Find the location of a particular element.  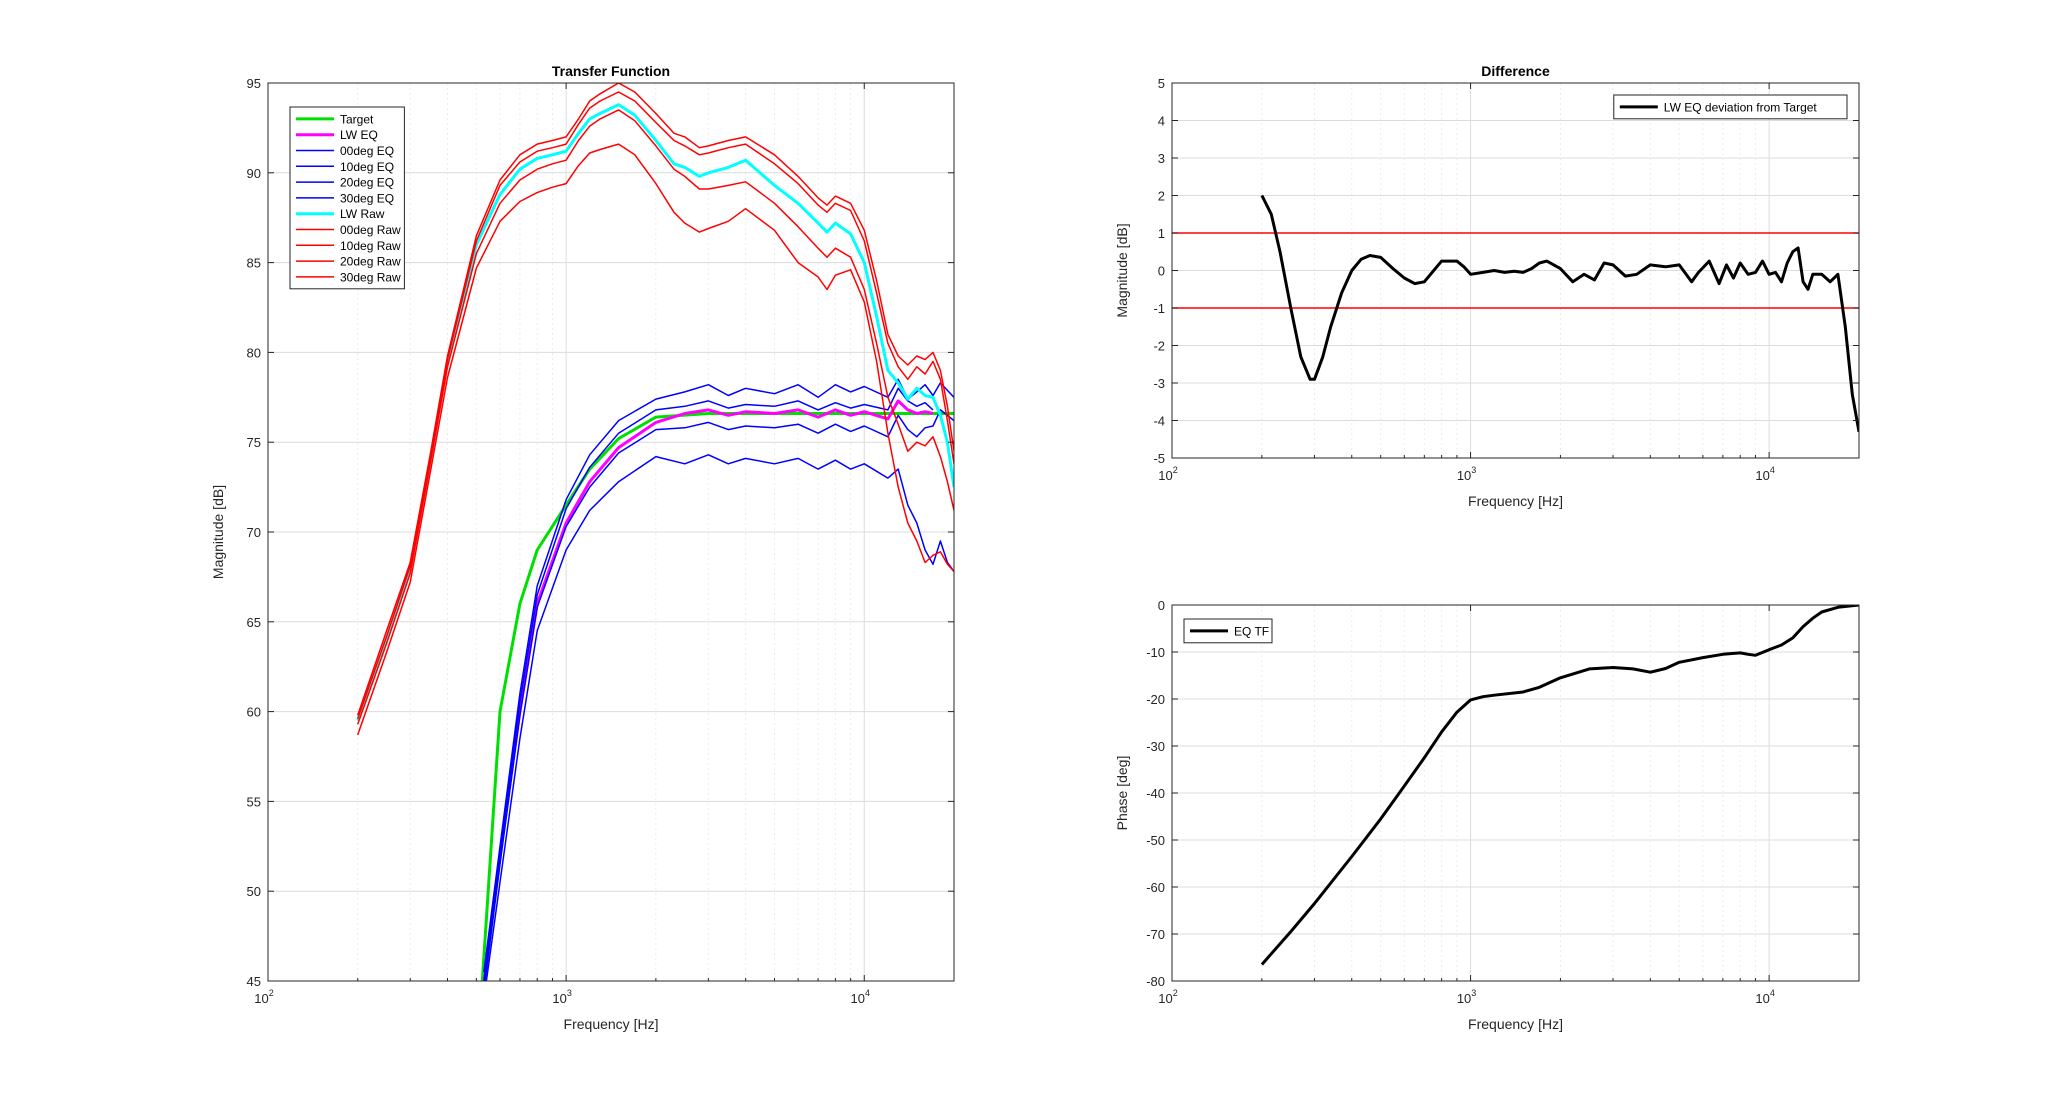

difference-legend: LW EQ deviation from Target is located at coordinates (1730, 107).